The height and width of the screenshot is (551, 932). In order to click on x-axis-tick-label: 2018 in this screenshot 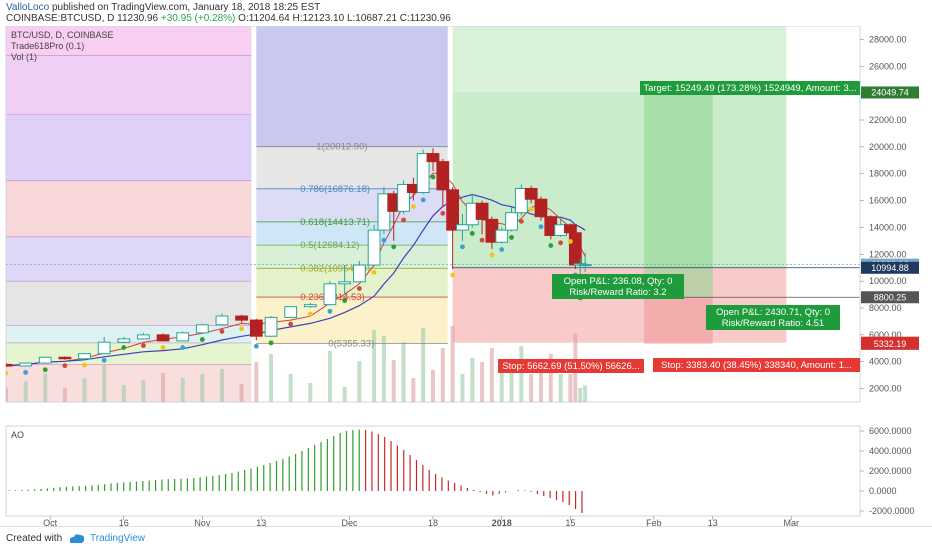, I will do `click(502, 522)`.